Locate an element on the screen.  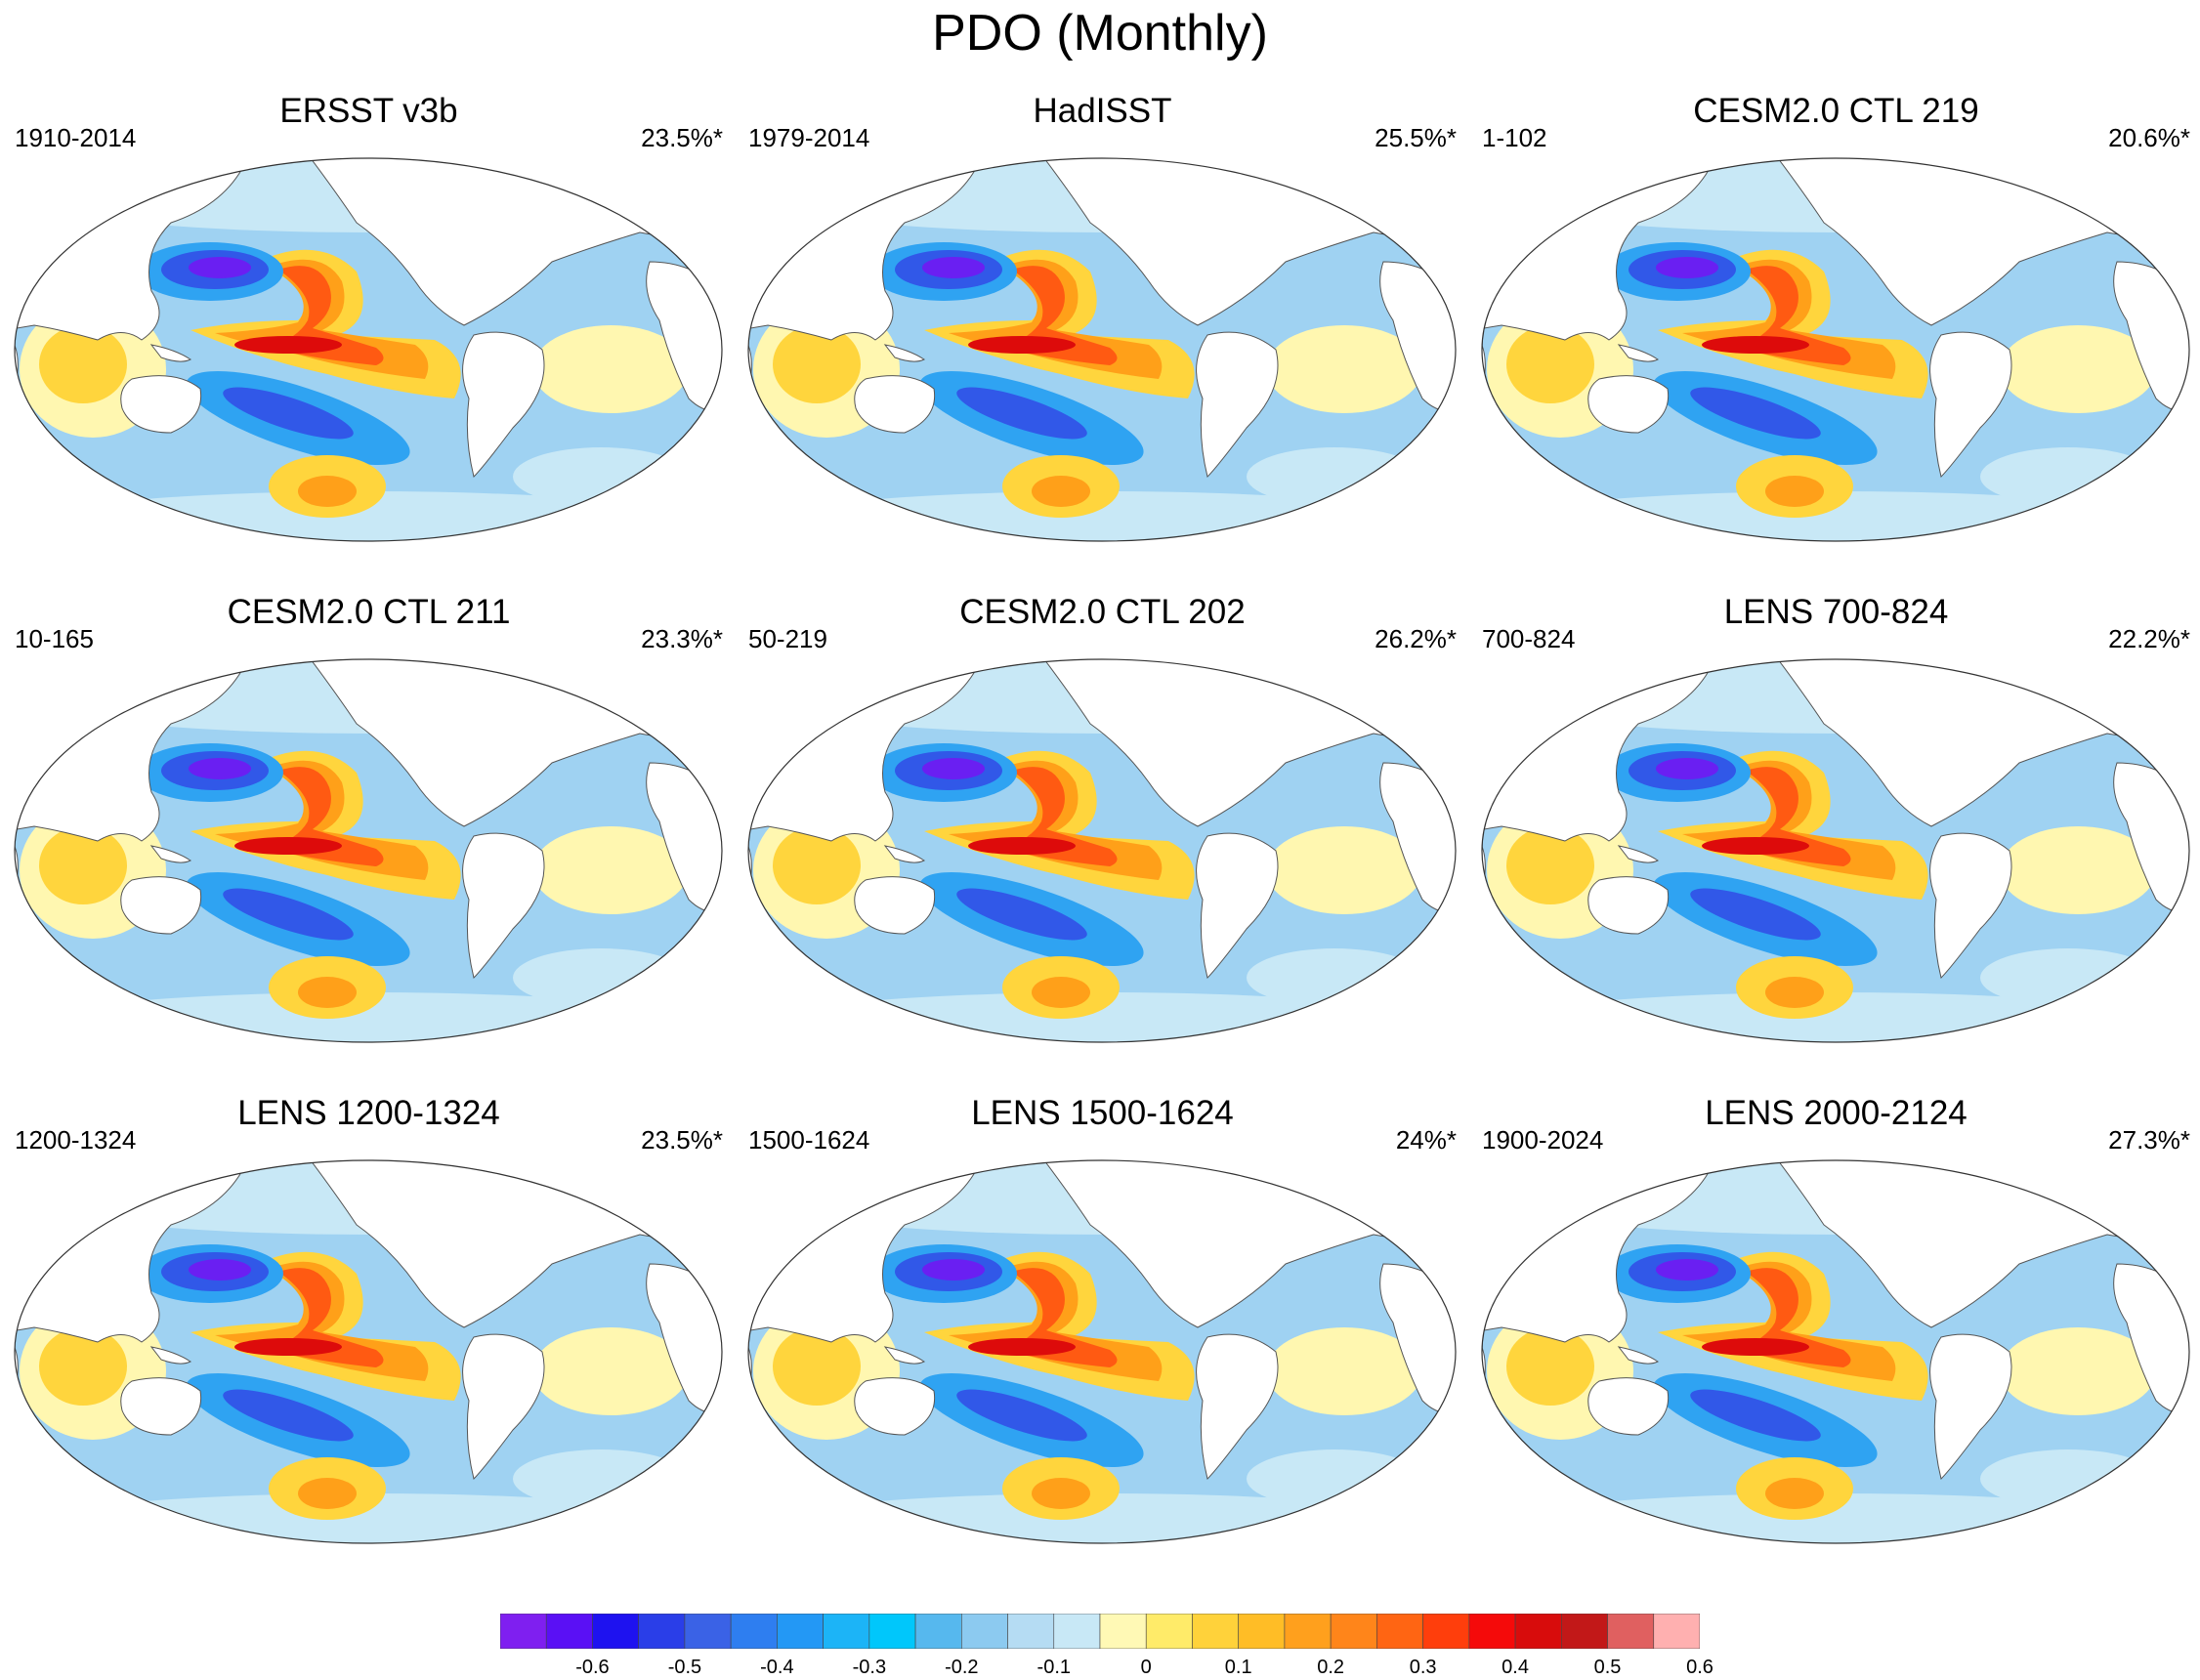
panel-title: LENS 1200-1324 is located at coordinates (369, 1113).